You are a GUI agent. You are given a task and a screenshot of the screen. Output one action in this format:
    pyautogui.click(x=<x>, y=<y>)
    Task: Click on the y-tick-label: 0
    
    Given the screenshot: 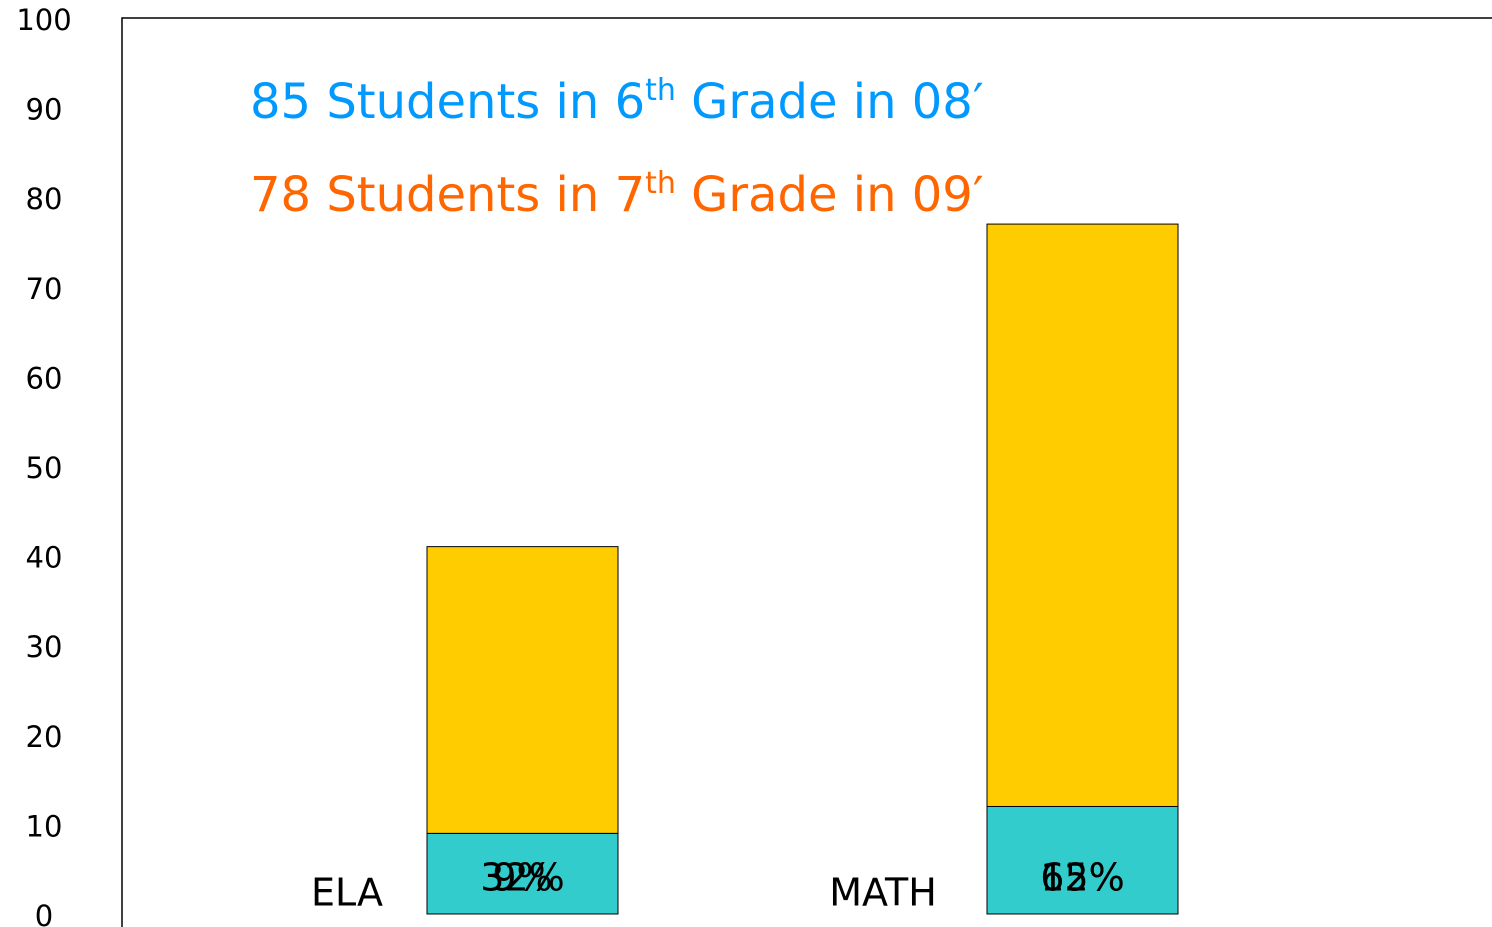 What is the action you would take?
    pyautogui.click(x=44, y=913)
    